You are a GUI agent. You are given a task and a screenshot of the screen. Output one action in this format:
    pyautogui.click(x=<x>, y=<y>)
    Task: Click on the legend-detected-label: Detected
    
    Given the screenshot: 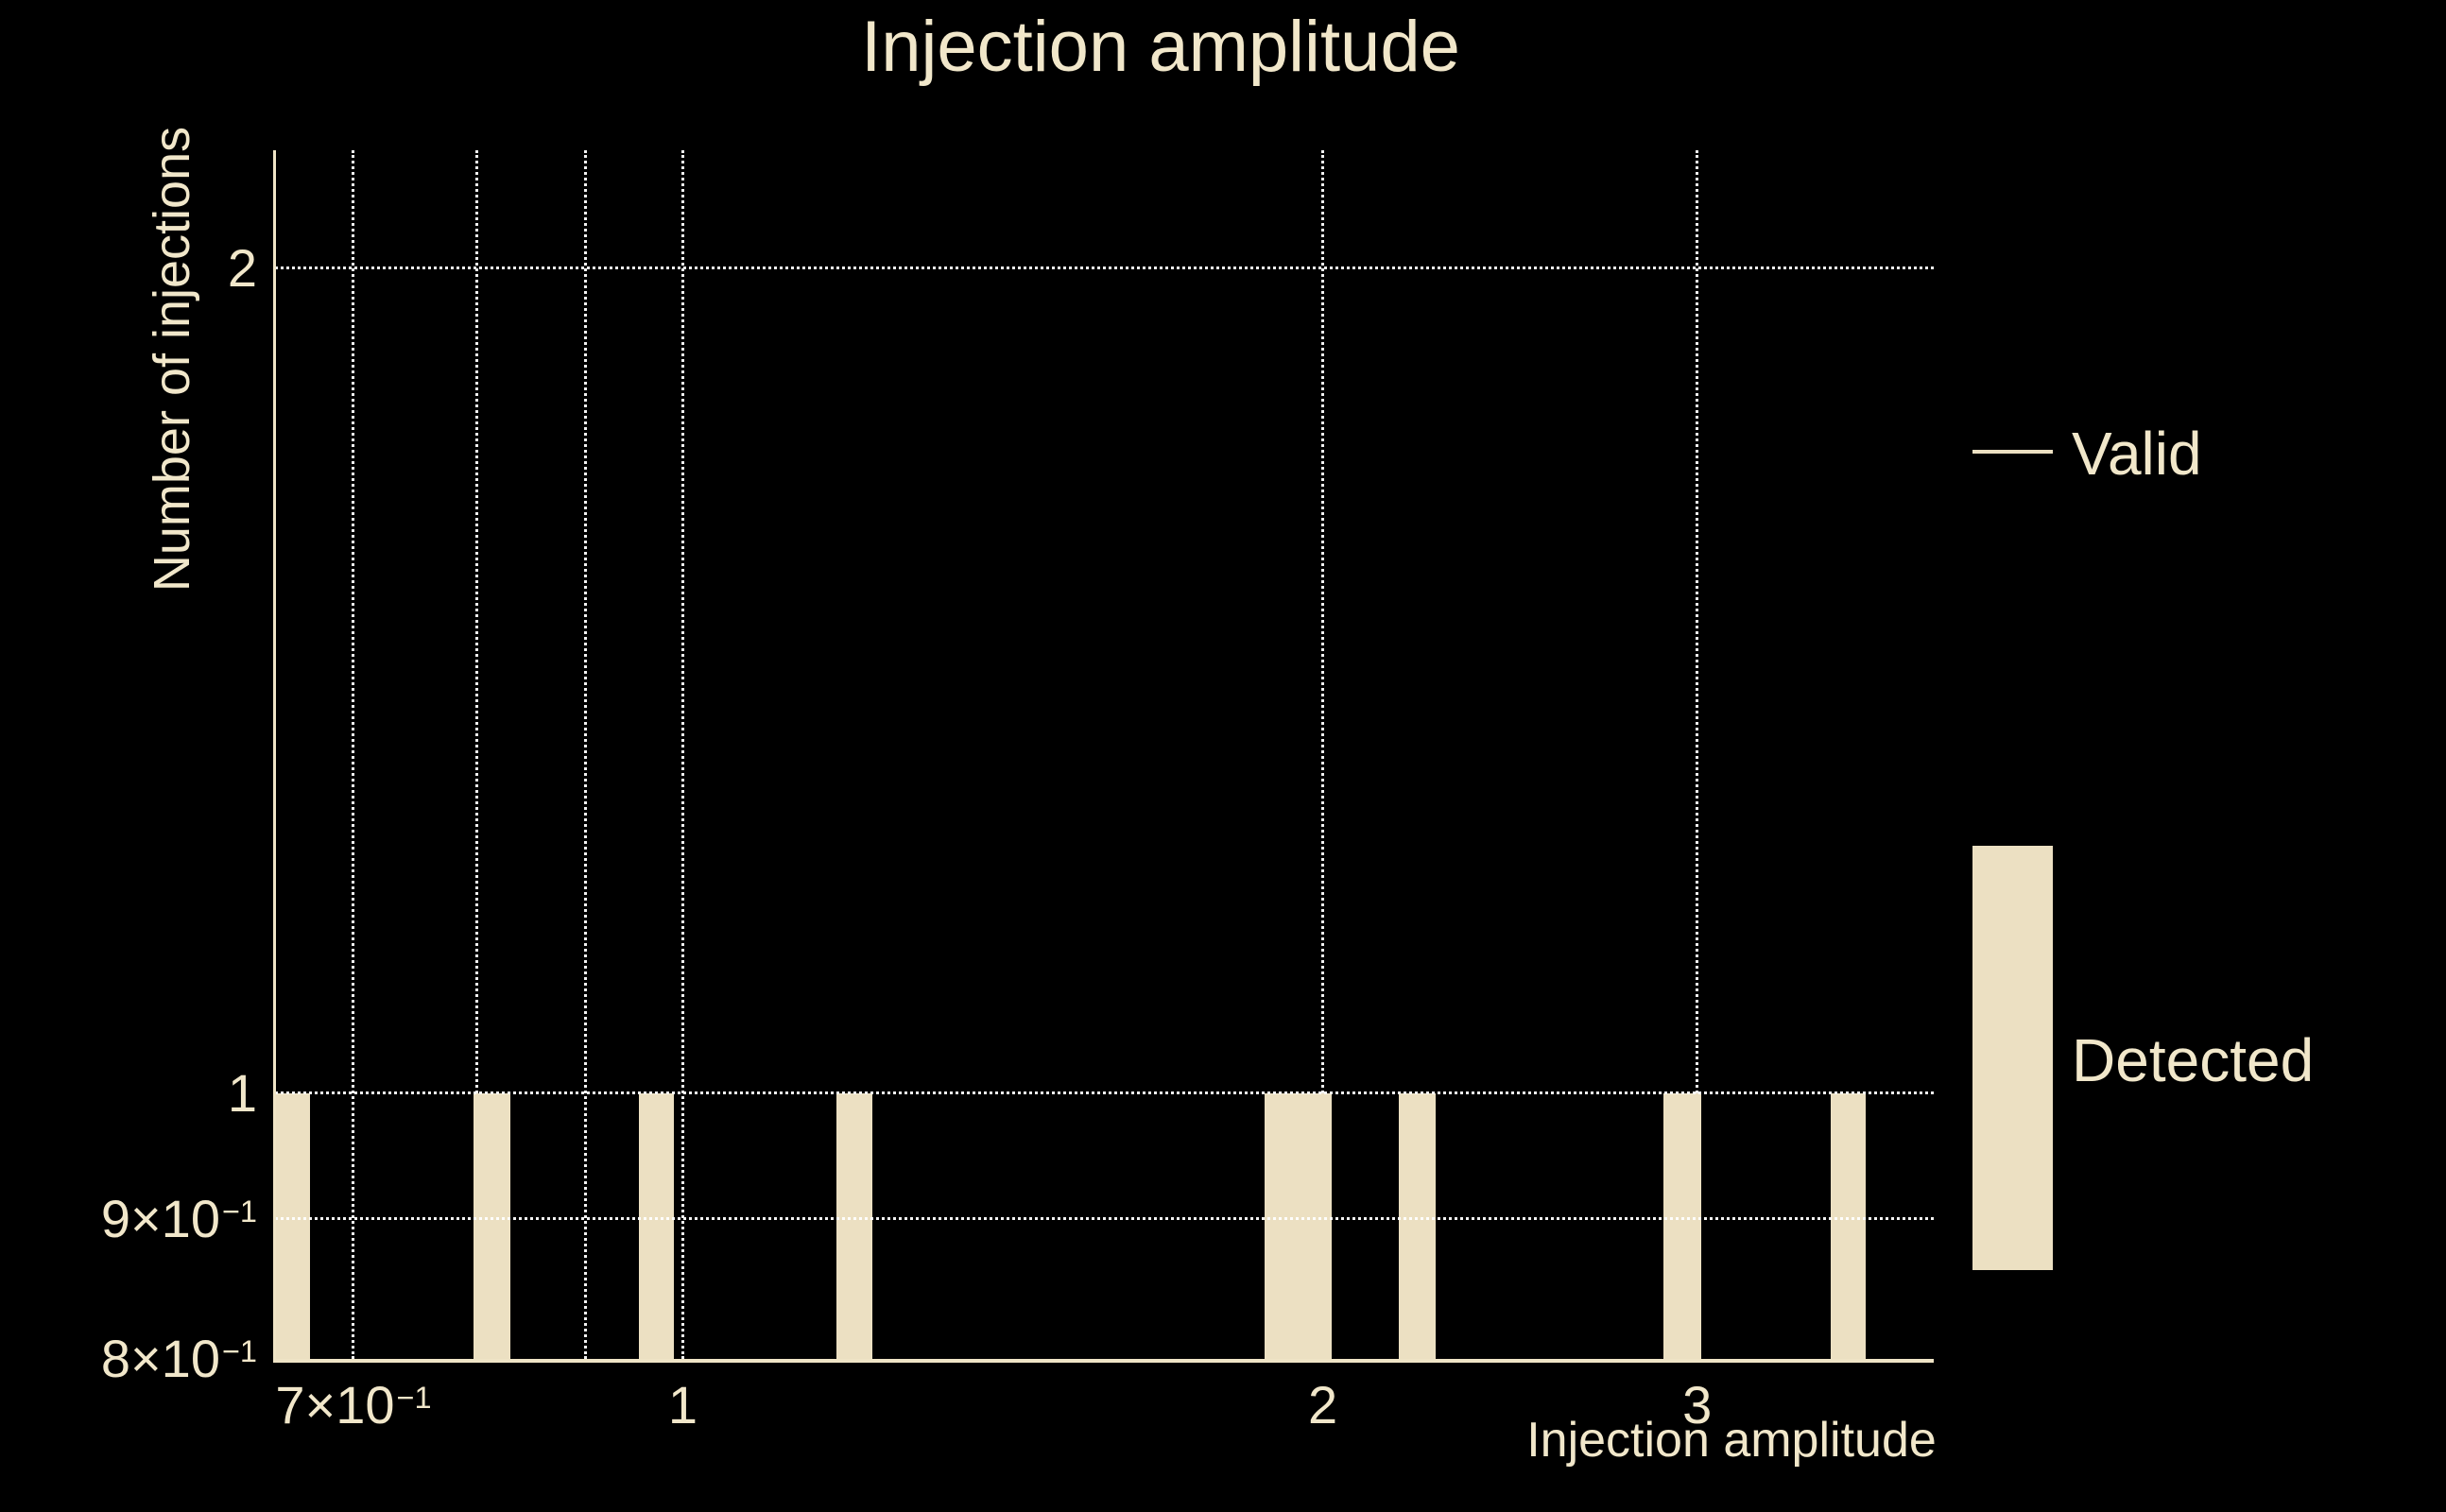 What is the action you would take?
    pyautogui.click(x=2193, y=1060)
    